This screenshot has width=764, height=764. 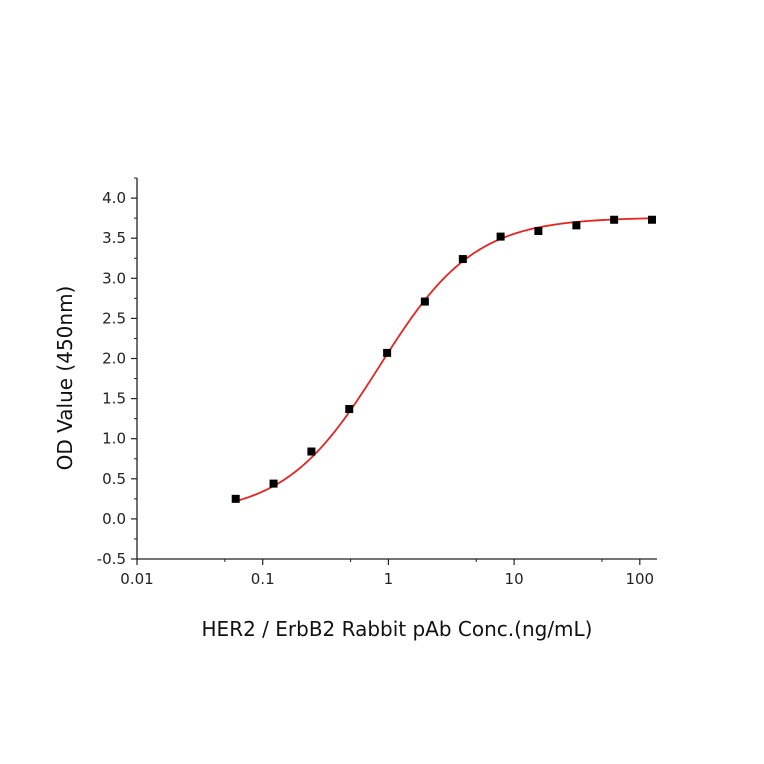 What do you see at coordinates (114, 278) in the screenshot?
I see `y-tick-label: 3.0` at bounding box center [114, 278].